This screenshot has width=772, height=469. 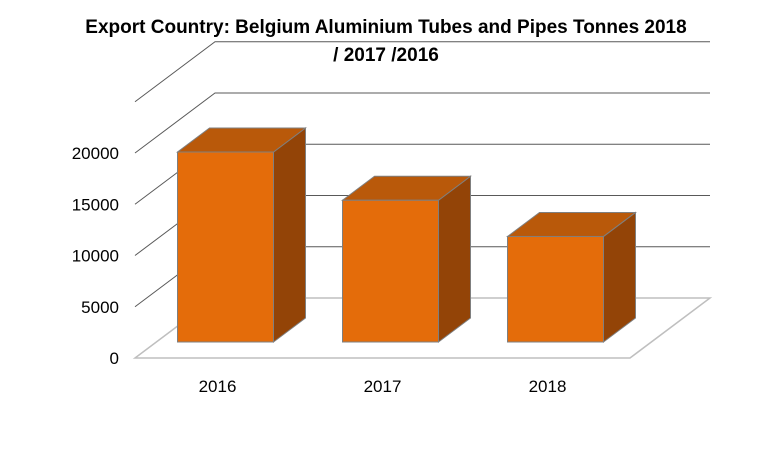 What do you see at coordinates (95, 153) in the screenshot?
I see `y-tick-label: 20000` at bounding box center [95, 153].